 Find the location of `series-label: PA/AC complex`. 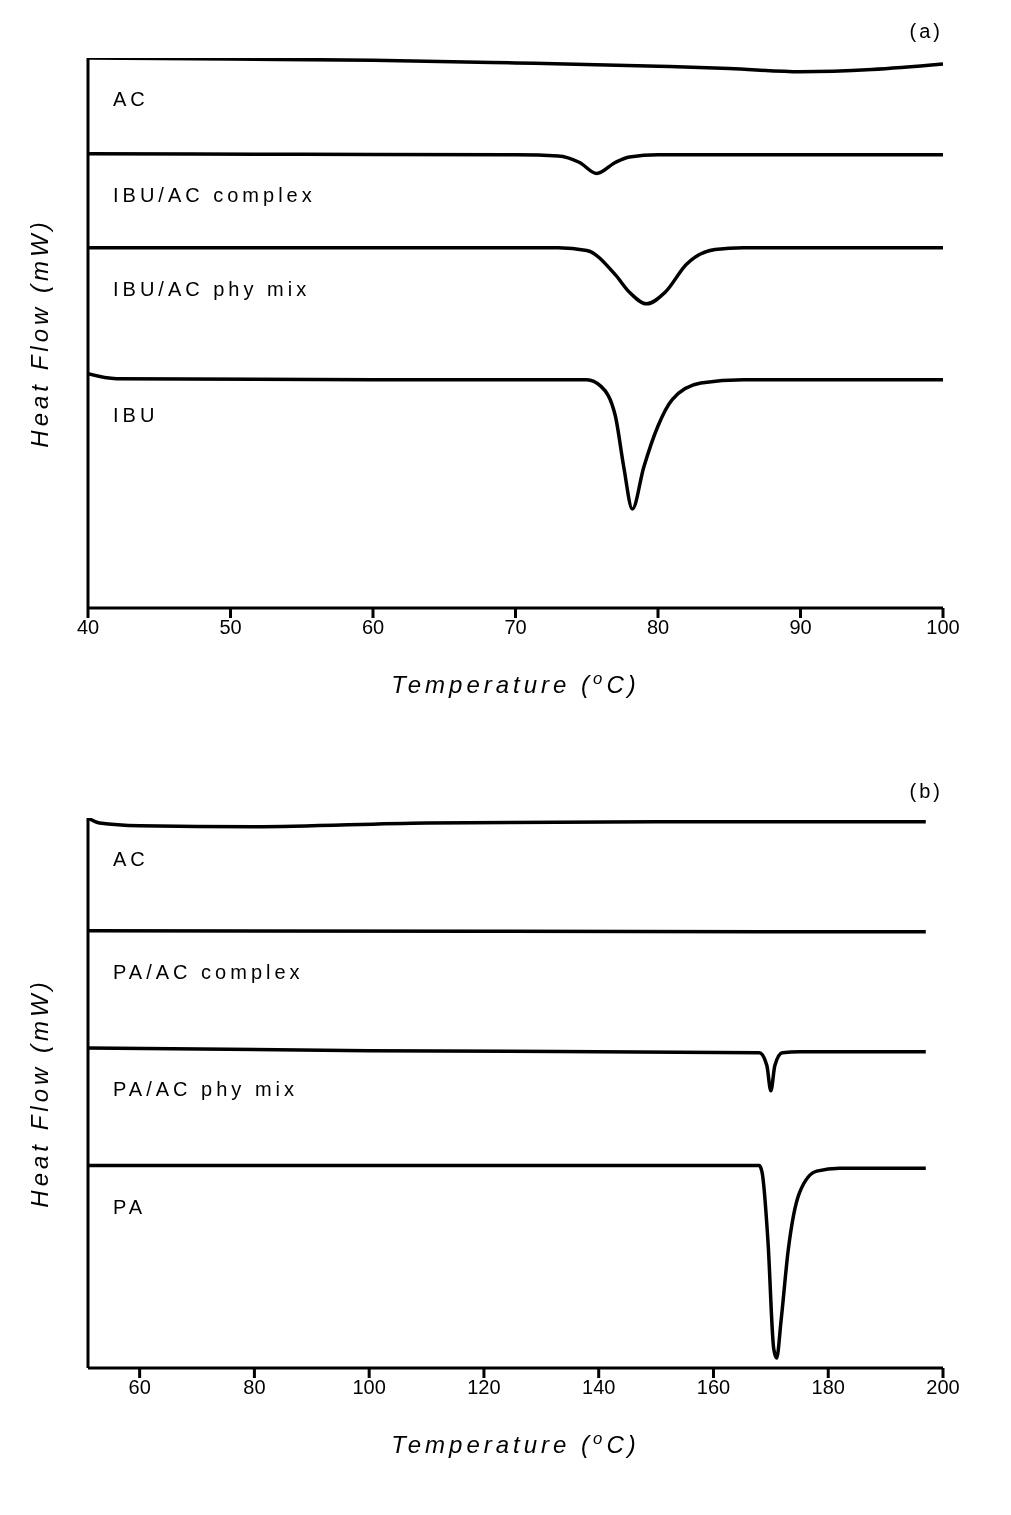

series-label: PA/AC complex is located at coordinates (208, 971).